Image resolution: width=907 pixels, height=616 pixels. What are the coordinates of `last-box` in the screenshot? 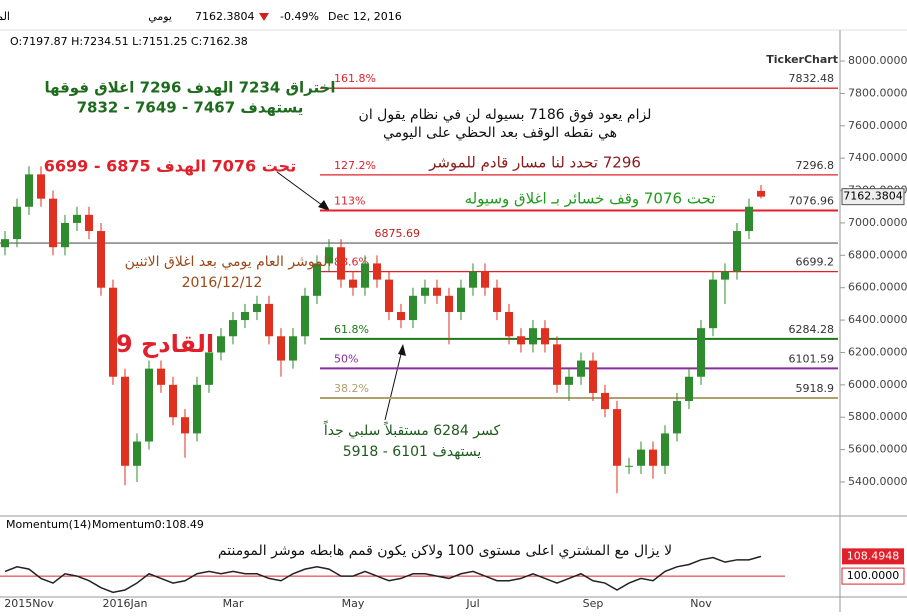 It's located at (873, 556).